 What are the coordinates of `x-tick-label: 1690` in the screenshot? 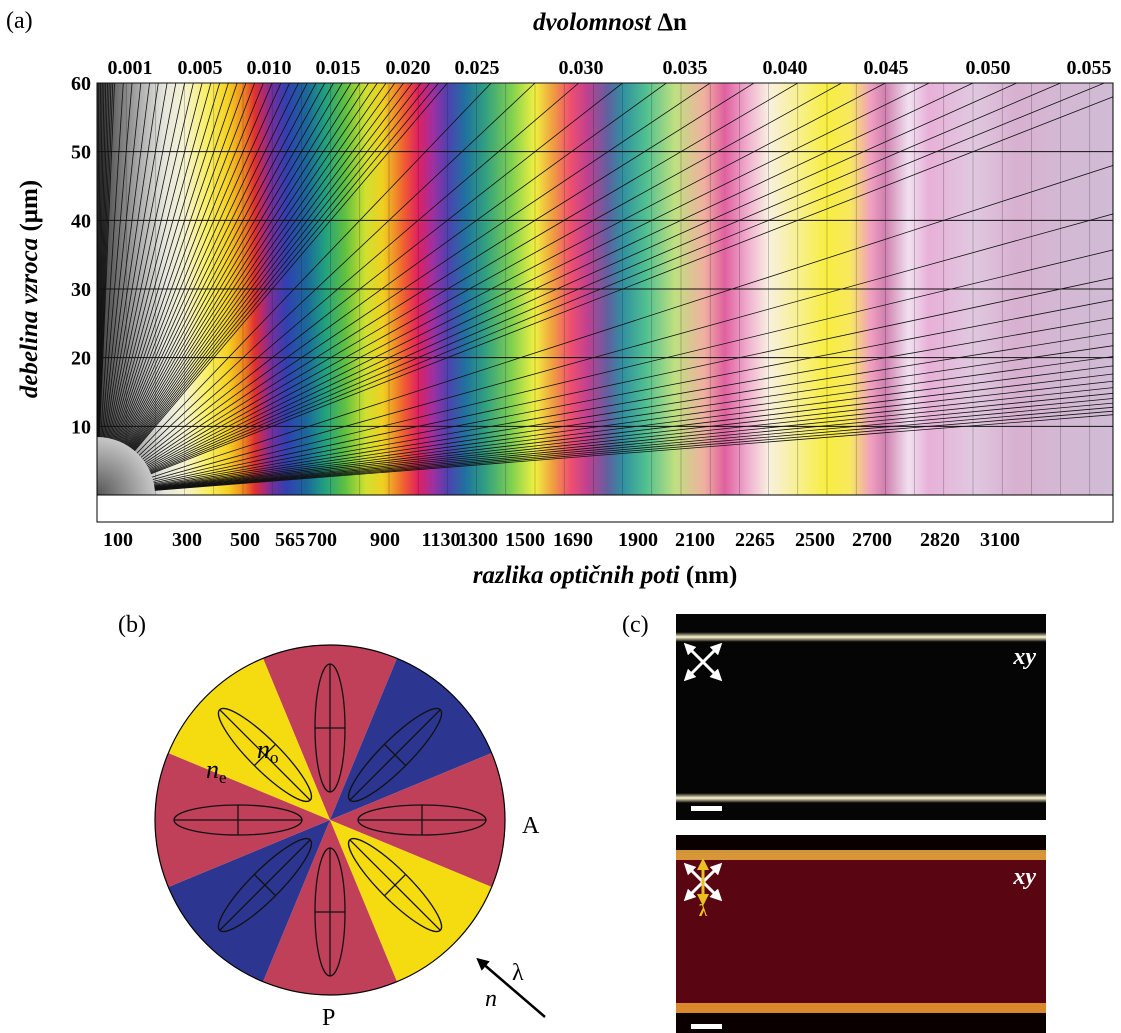 It's located at (573, 540).